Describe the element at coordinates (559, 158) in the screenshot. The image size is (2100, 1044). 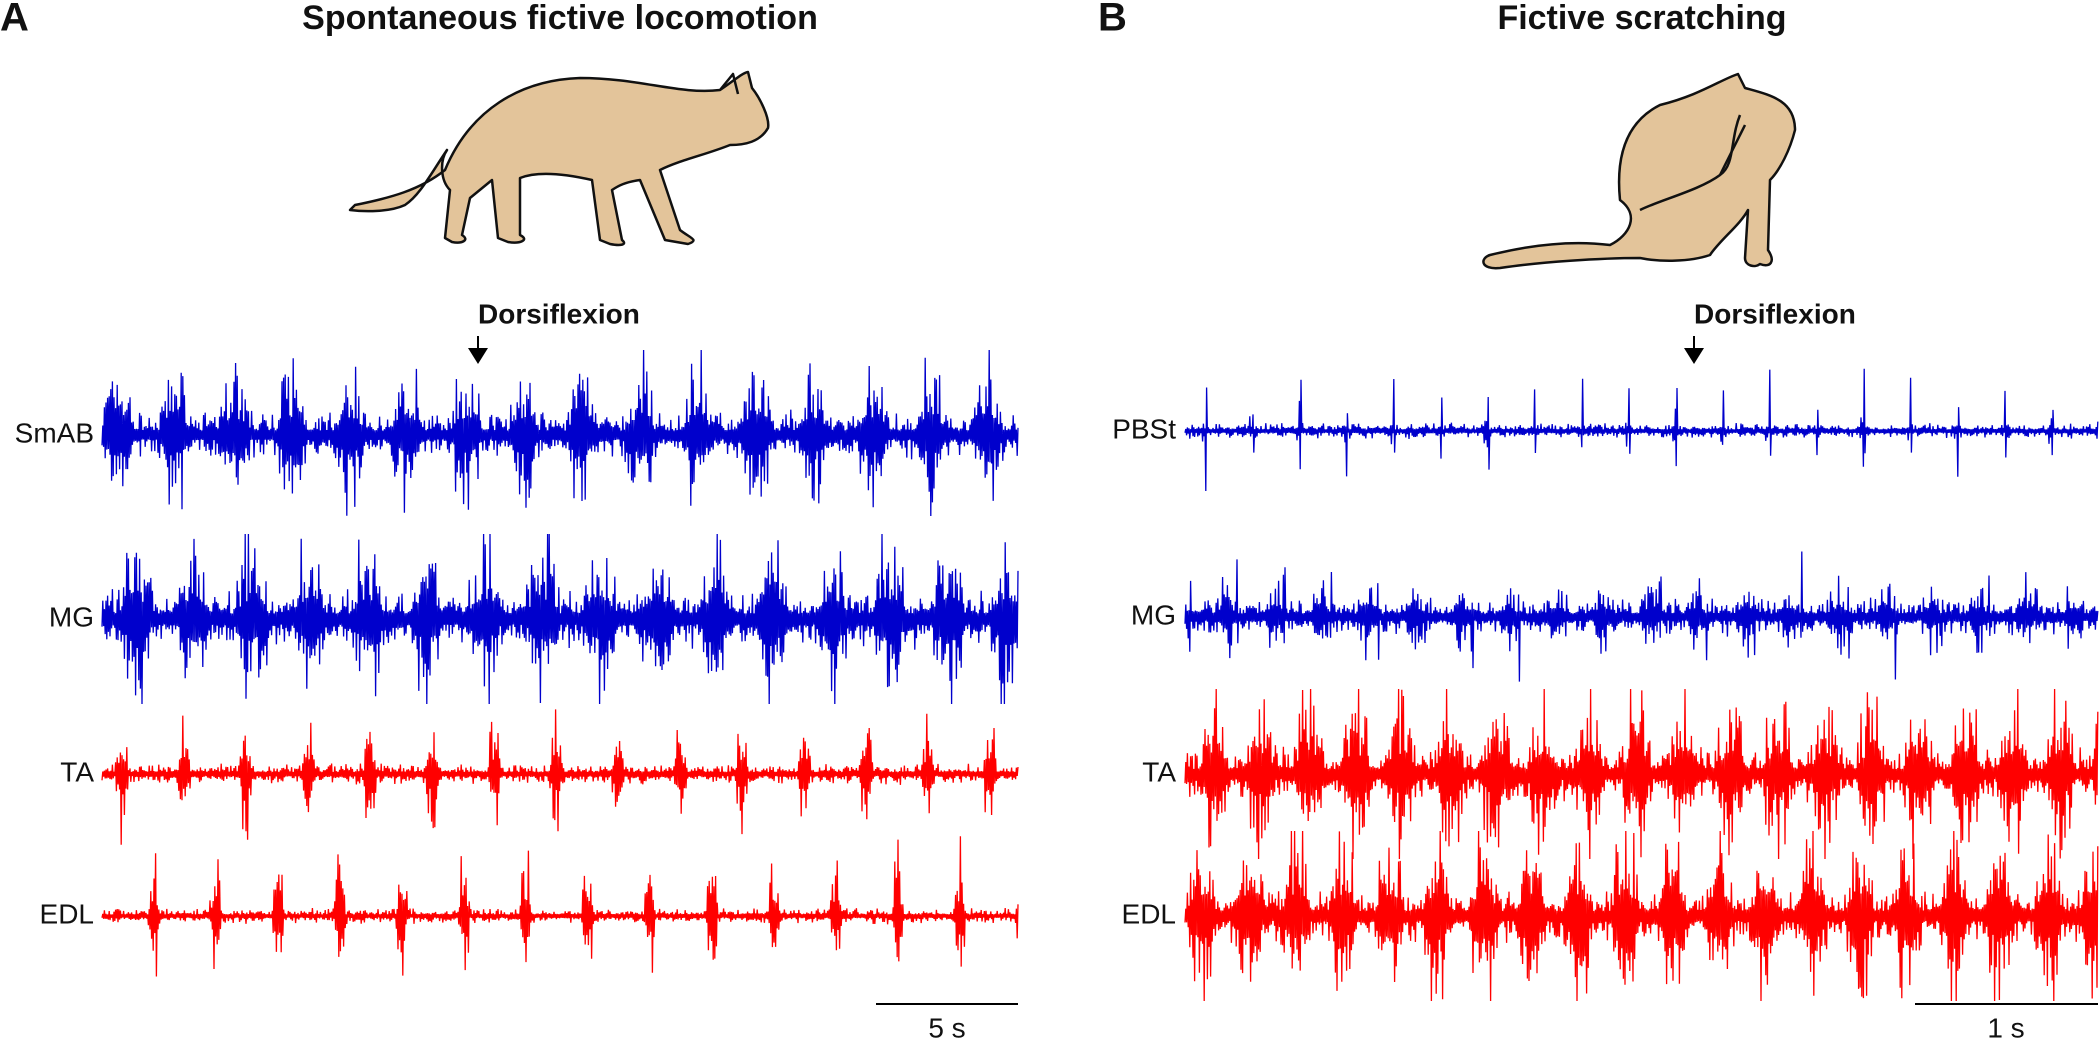
I see `walking-cat` at that location.